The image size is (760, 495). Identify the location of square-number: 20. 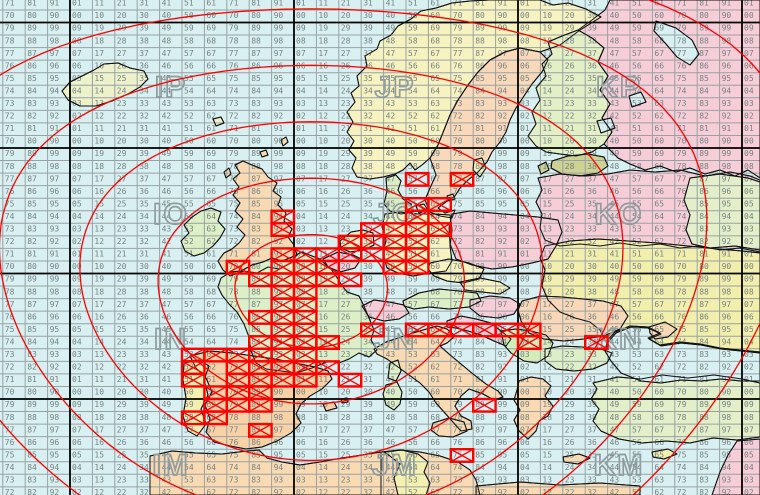
(570, 15).